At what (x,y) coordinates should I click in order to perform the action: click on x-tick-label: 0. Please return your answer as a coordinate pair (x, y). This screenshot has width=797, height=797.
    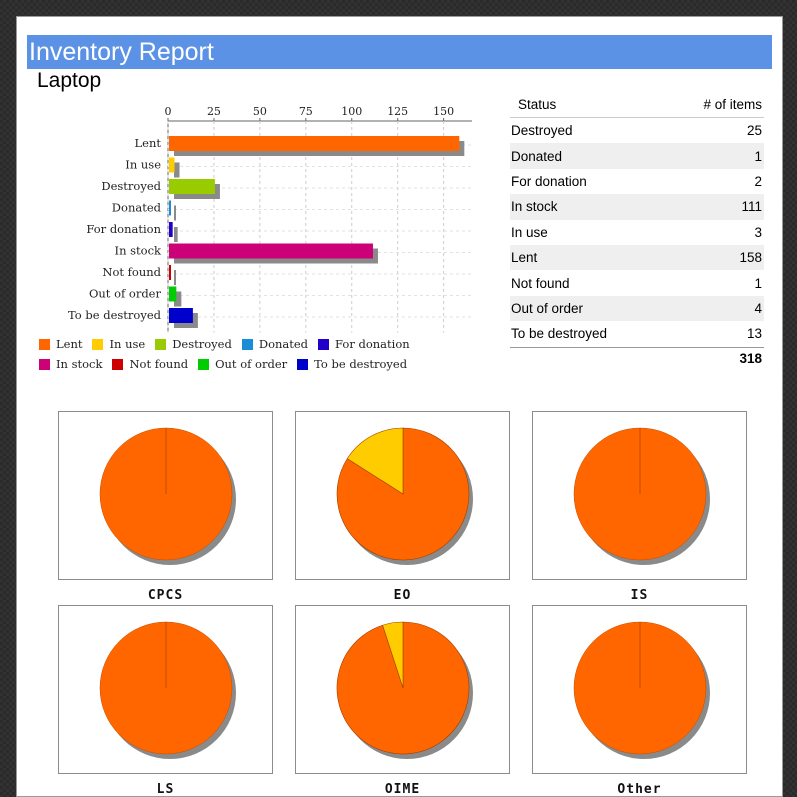
    Looking at the image, I should click on (168, 111).